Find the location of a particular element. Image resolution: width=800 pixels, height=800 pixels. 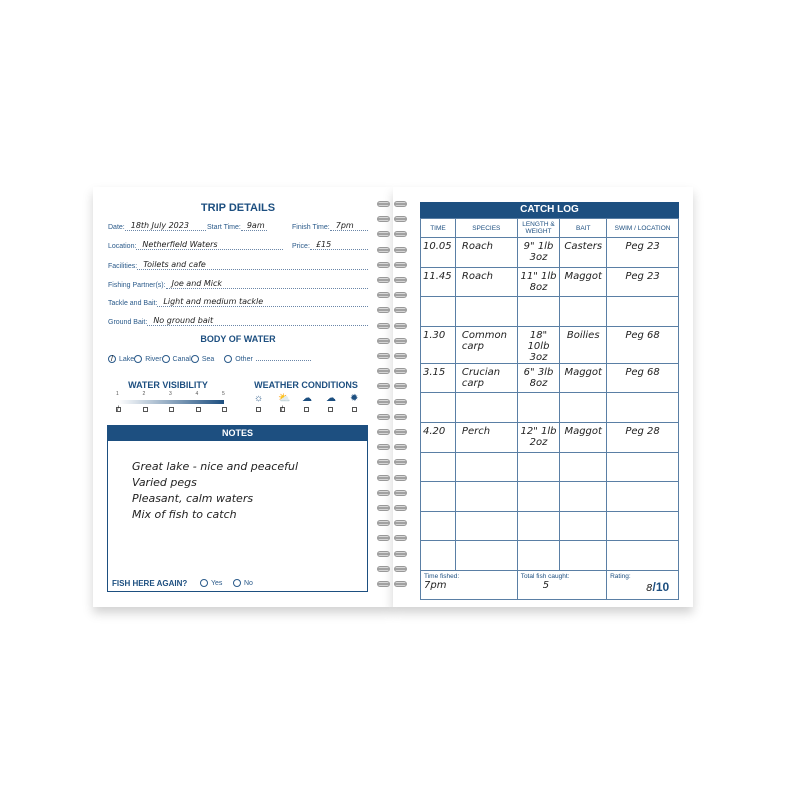

catch-cell: Perch is located at coordinates (486, 437).